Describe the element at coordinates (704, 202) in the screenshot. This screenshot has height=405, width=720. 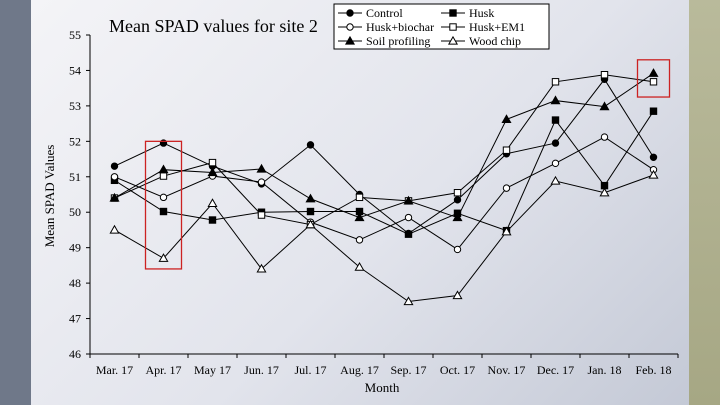
I see `slide-edge-strip` at that location.